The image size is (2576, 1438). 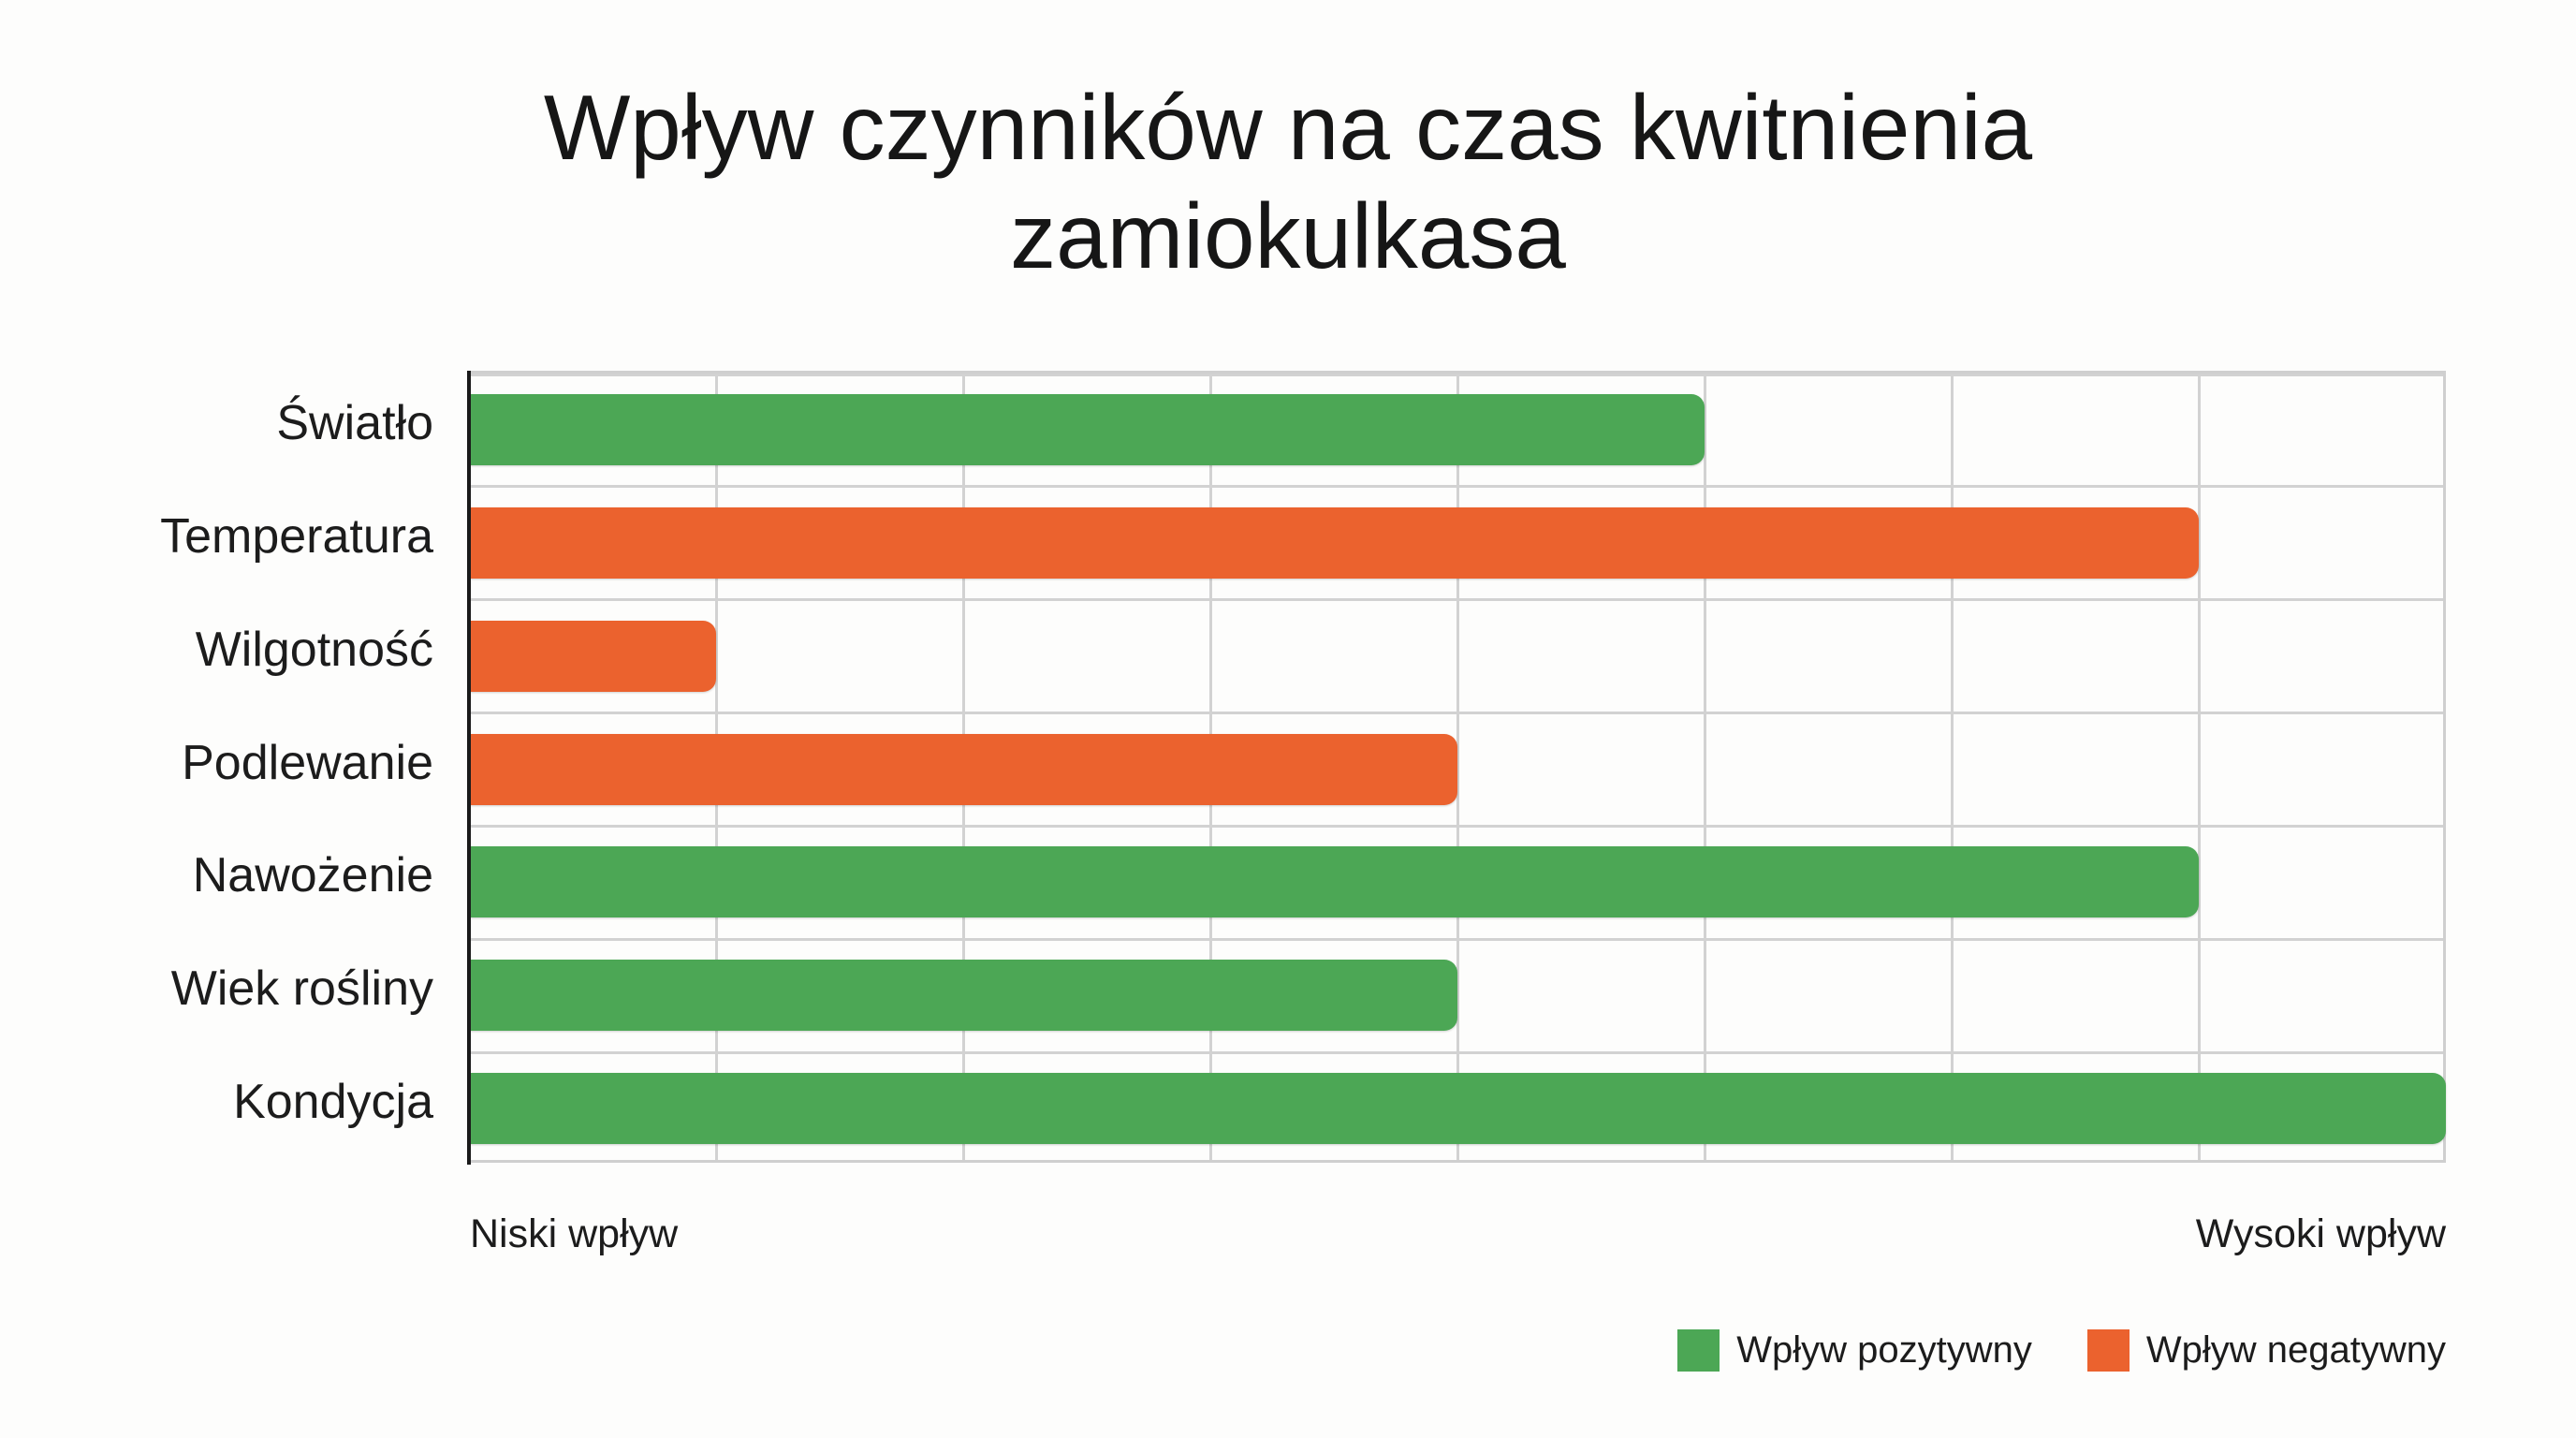 I want to click on legend-item-negative: Wpływ negatywny, so click(x=2266, y=1350).